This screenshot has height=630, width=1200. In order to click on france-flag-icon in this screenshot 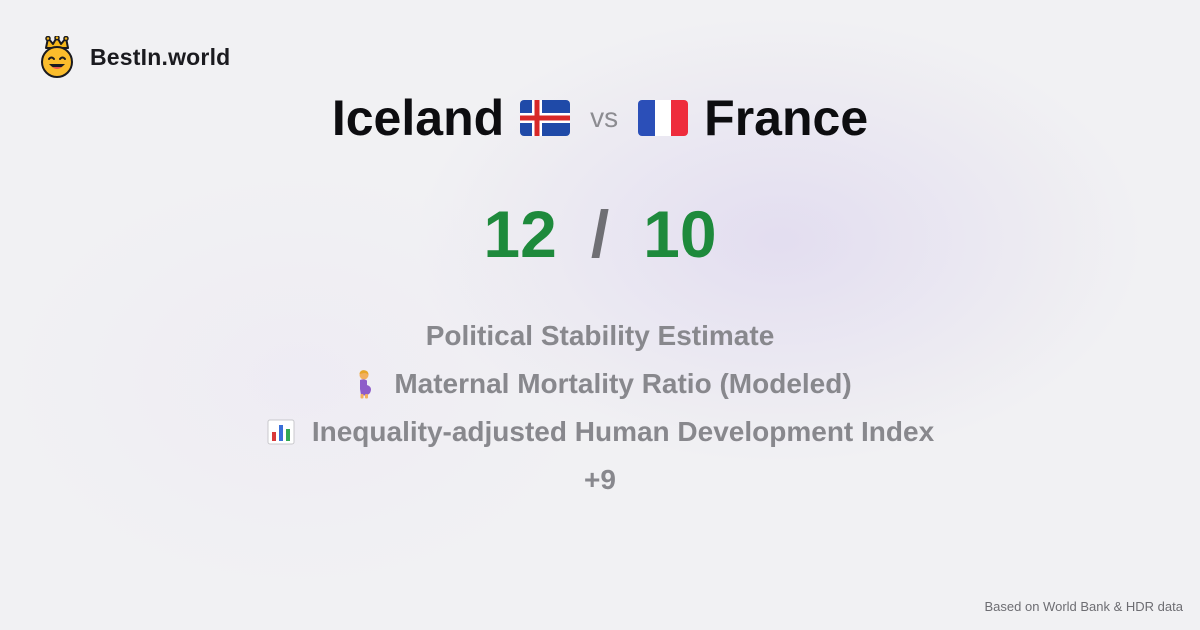, I will do `click(663, 118)`.